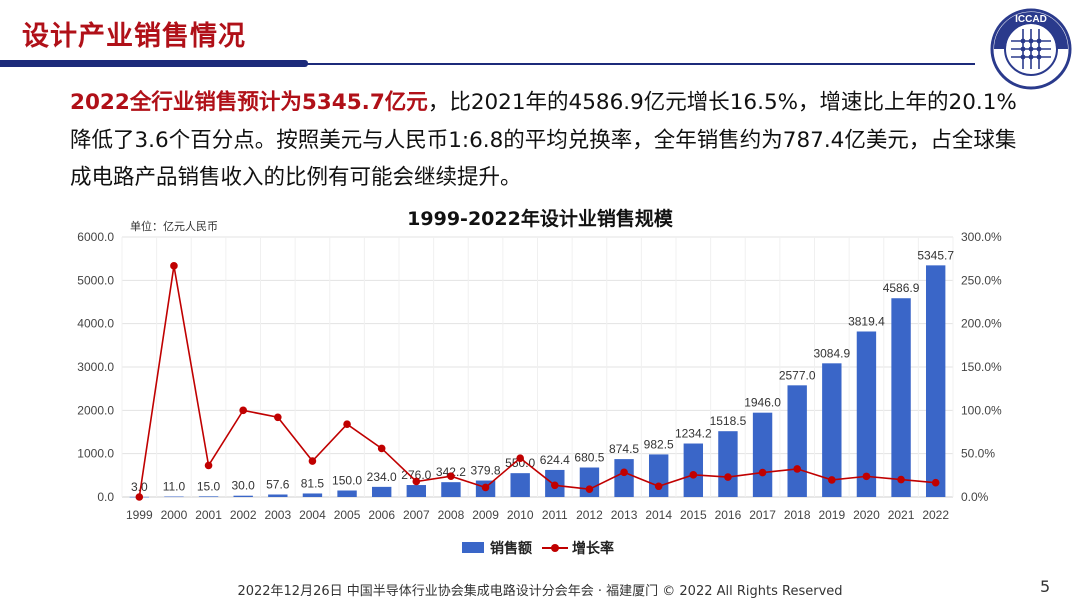  What do you see at coordinates (981, 367) in the screenshot?
I see `y-right-tick: 150.0%` at bounding box center [981, 367].